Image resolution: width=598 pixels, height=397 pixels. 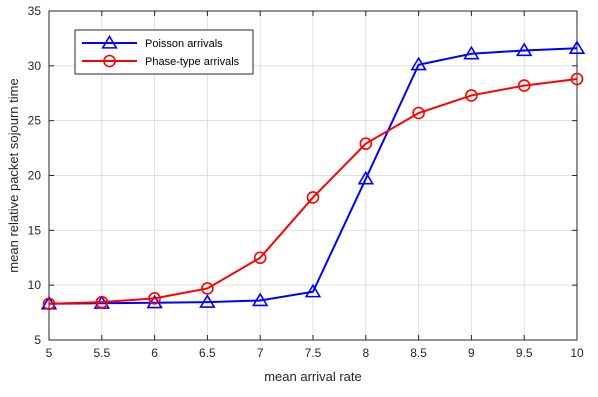 What do you see at coordinates (524, 353) in the screenshot?
I see `x-tick-label: 9.5` at bounding box center [524, 353].